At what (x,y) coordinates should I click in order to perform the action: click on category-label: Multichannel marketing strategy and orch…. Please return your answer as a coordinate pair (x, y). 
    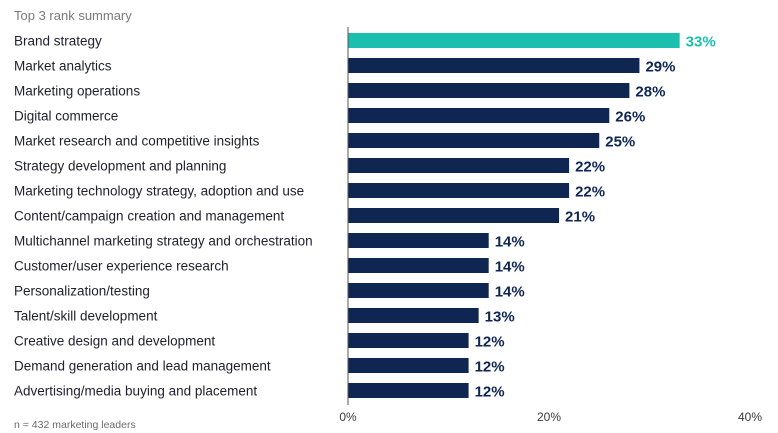
    Looking at the image, I should click on (163, 241).